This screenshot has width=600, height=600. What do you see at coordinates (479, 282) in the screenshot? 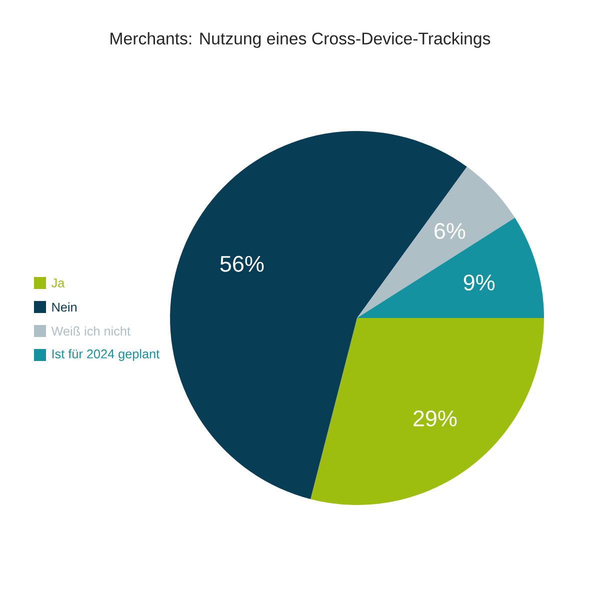
I see `data-label: 9%` at bounding box center [479, 282].